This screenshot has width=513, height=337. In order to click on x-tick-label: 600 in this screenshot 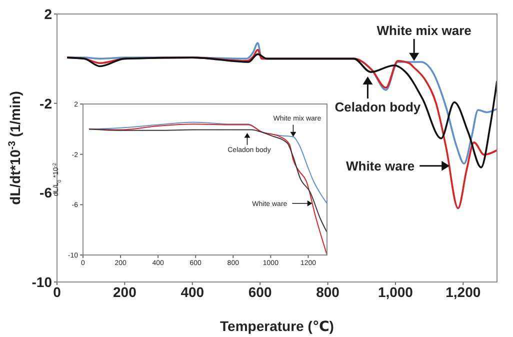, I will do `click(260, 292)`.